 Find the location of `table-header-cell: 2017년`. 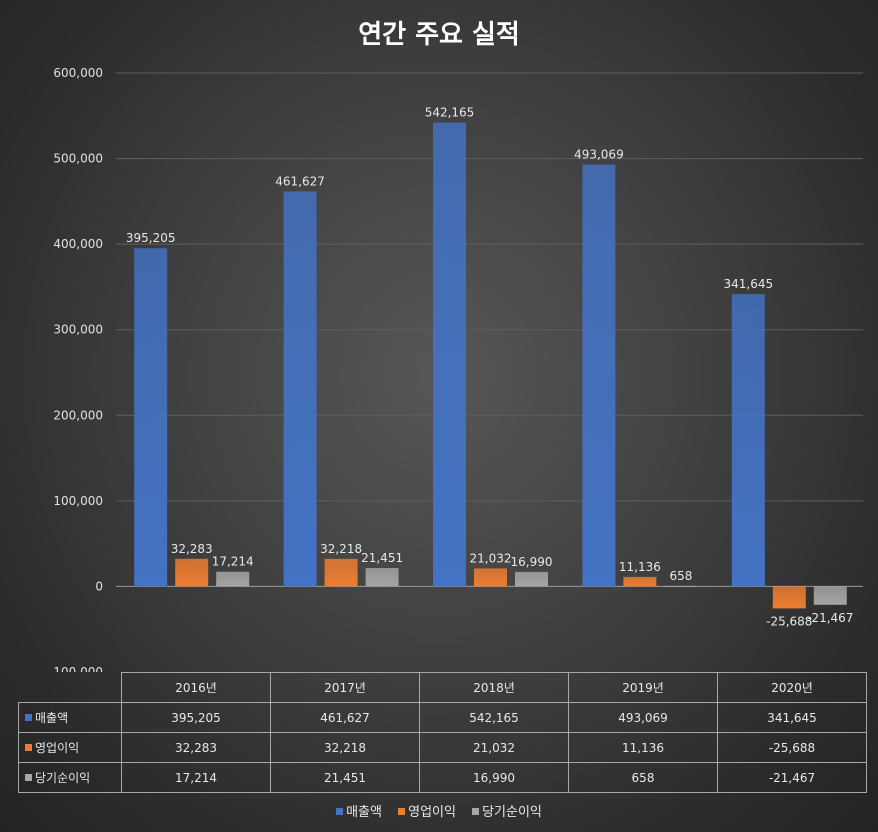

table-header-cell: 2017년 is located at coordinates (345, 687).